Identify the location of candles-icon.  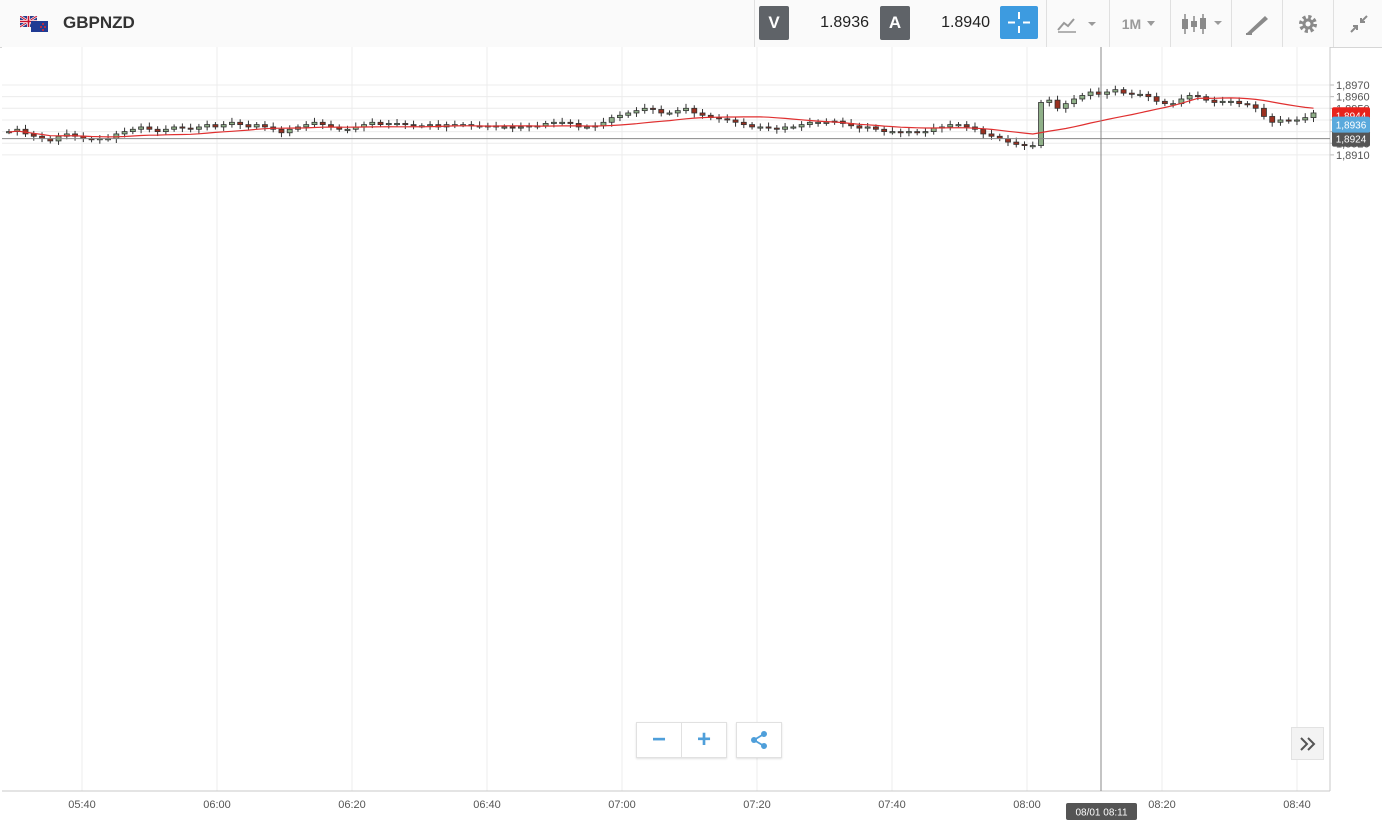
(1202, 23).